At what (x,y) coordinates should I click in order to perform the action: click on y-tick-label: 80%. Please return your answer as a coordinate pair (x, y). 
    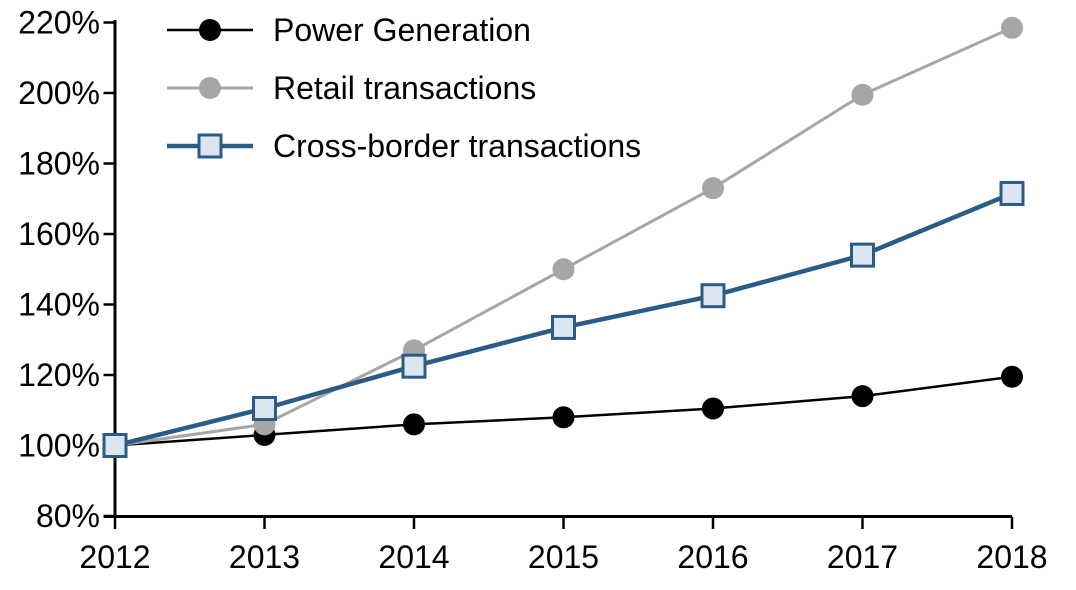
    Looking at the image, I should click on (68, 516).